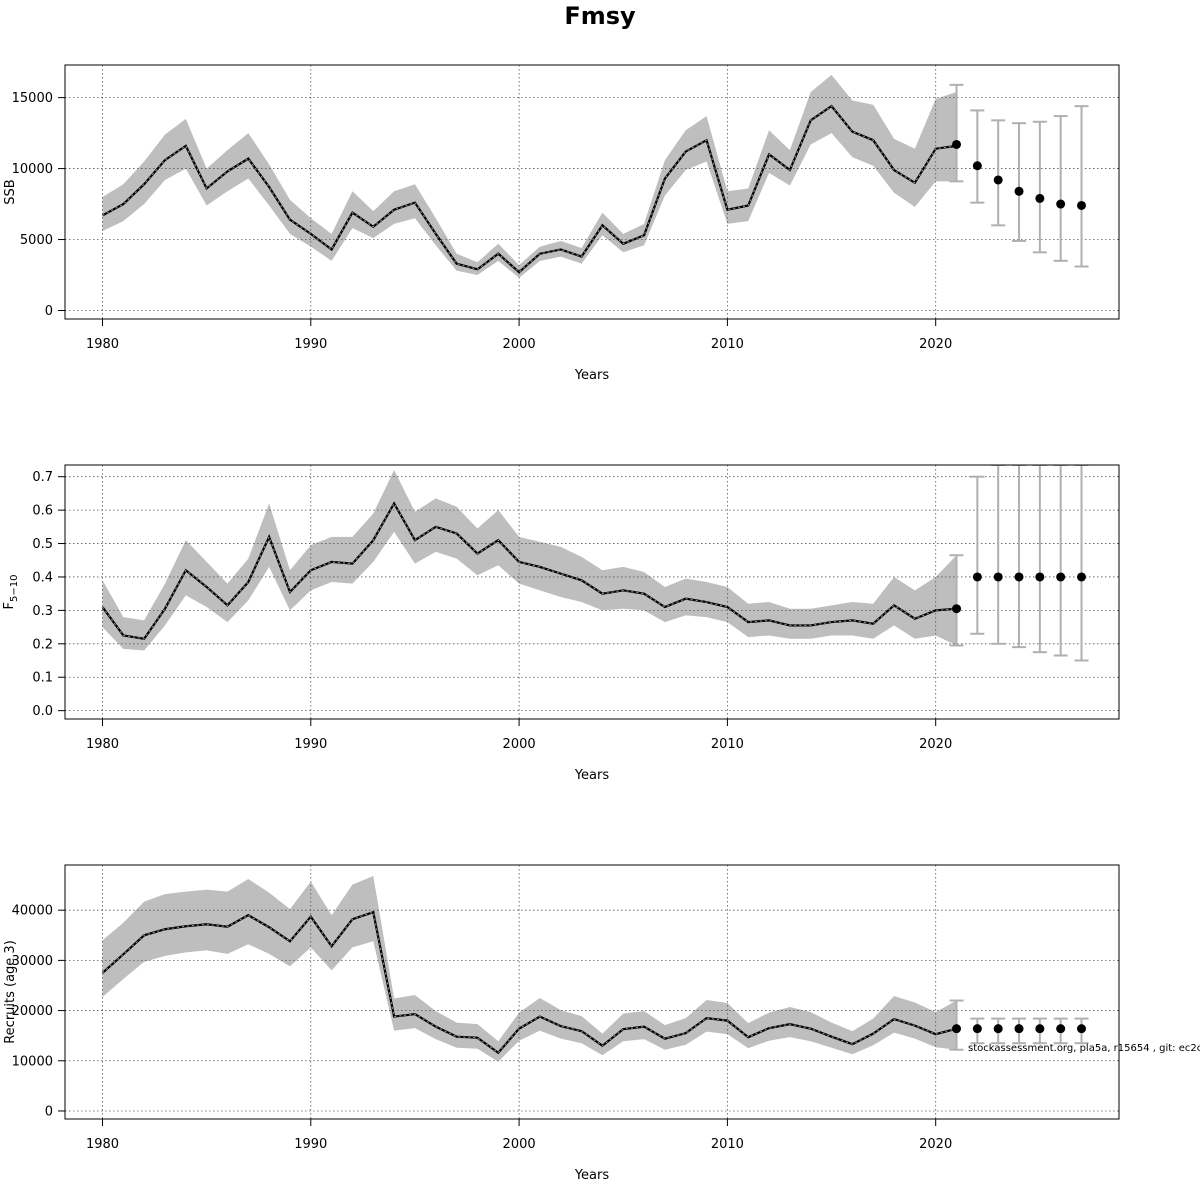  I want to click on y-axis-label: Recruits (age 3), so click(10, 992).